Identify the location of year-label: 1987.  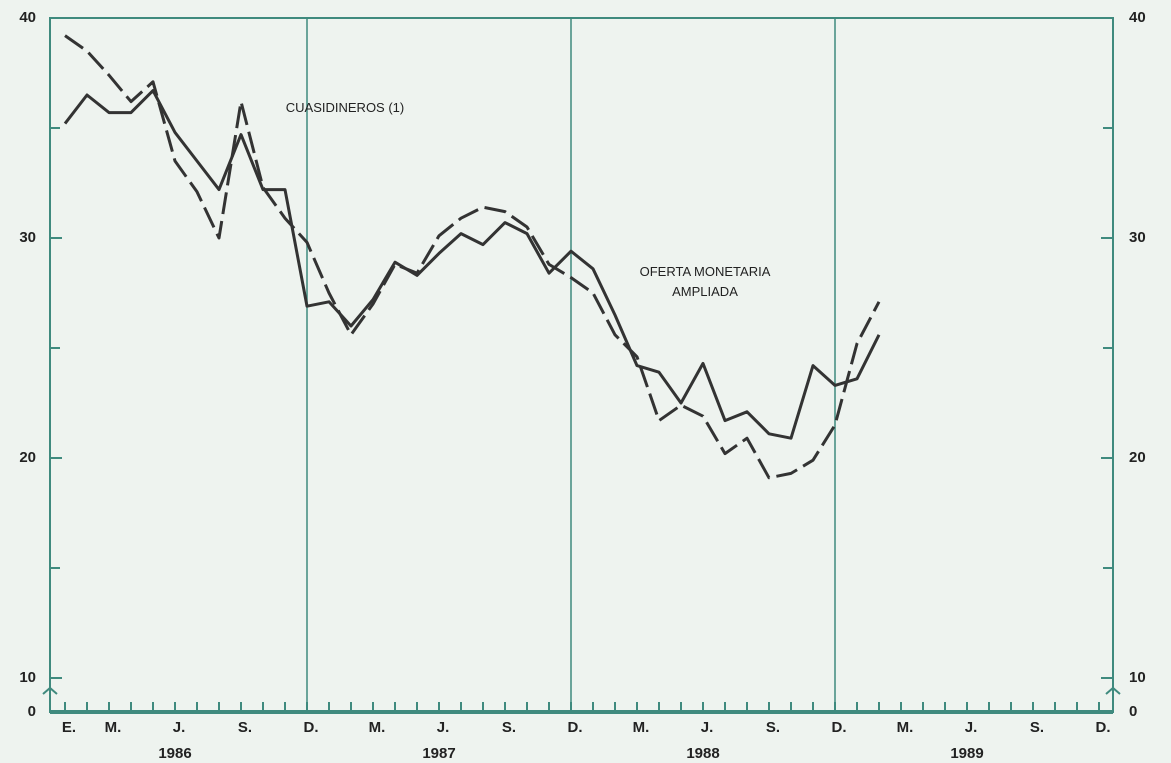
(438, 753).